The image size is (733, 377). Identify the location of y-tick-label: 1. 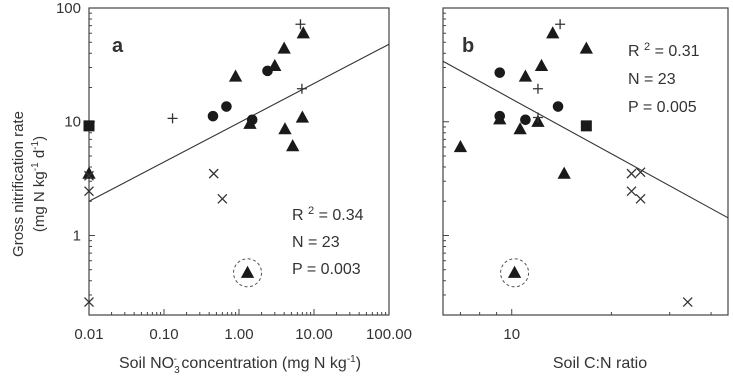
(77, 235).